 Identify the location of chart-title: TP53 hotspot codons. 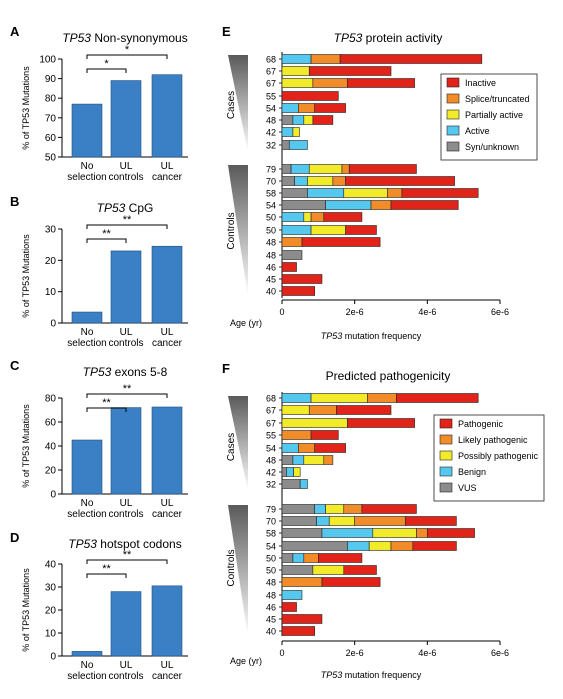
(124, 544).